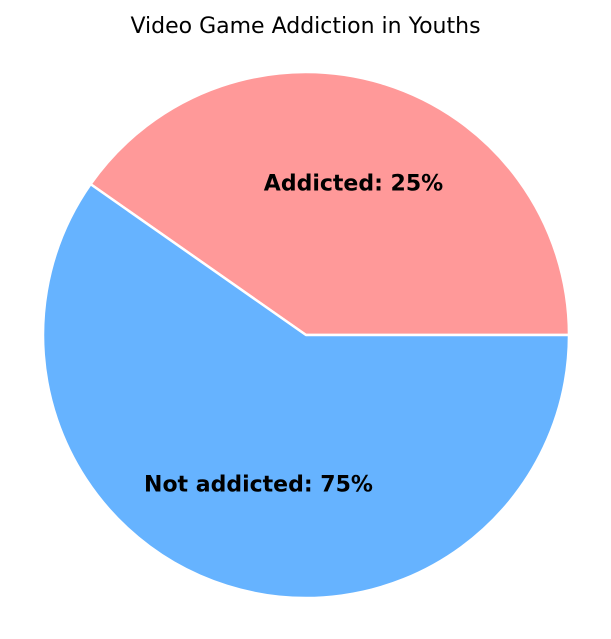 This screenshot has height=639, width=611. What do you see at coordinates (305, 26) in the screenshot?
I see `chart-title: Video Game Addiction in Youths` at bounding box center [305, 26].